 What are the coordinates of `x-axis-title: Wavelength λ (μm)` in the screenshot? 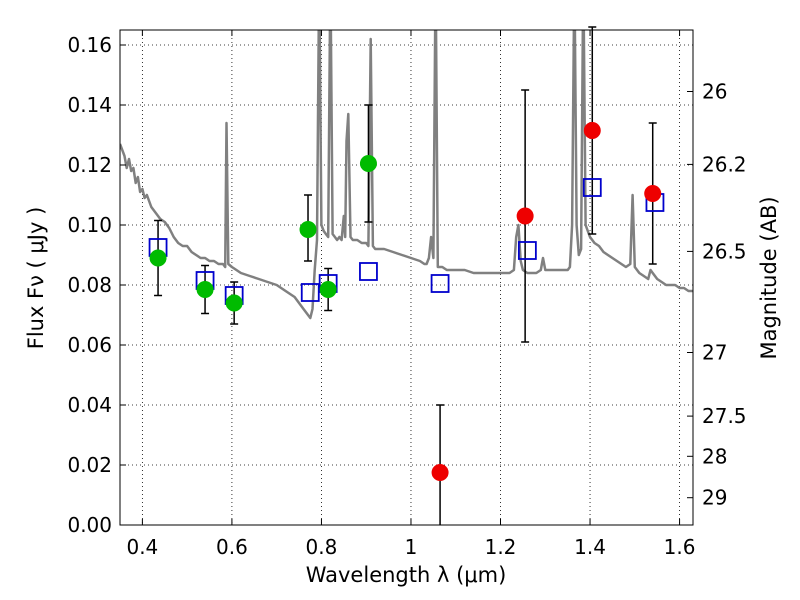 It's located at (406, 575).